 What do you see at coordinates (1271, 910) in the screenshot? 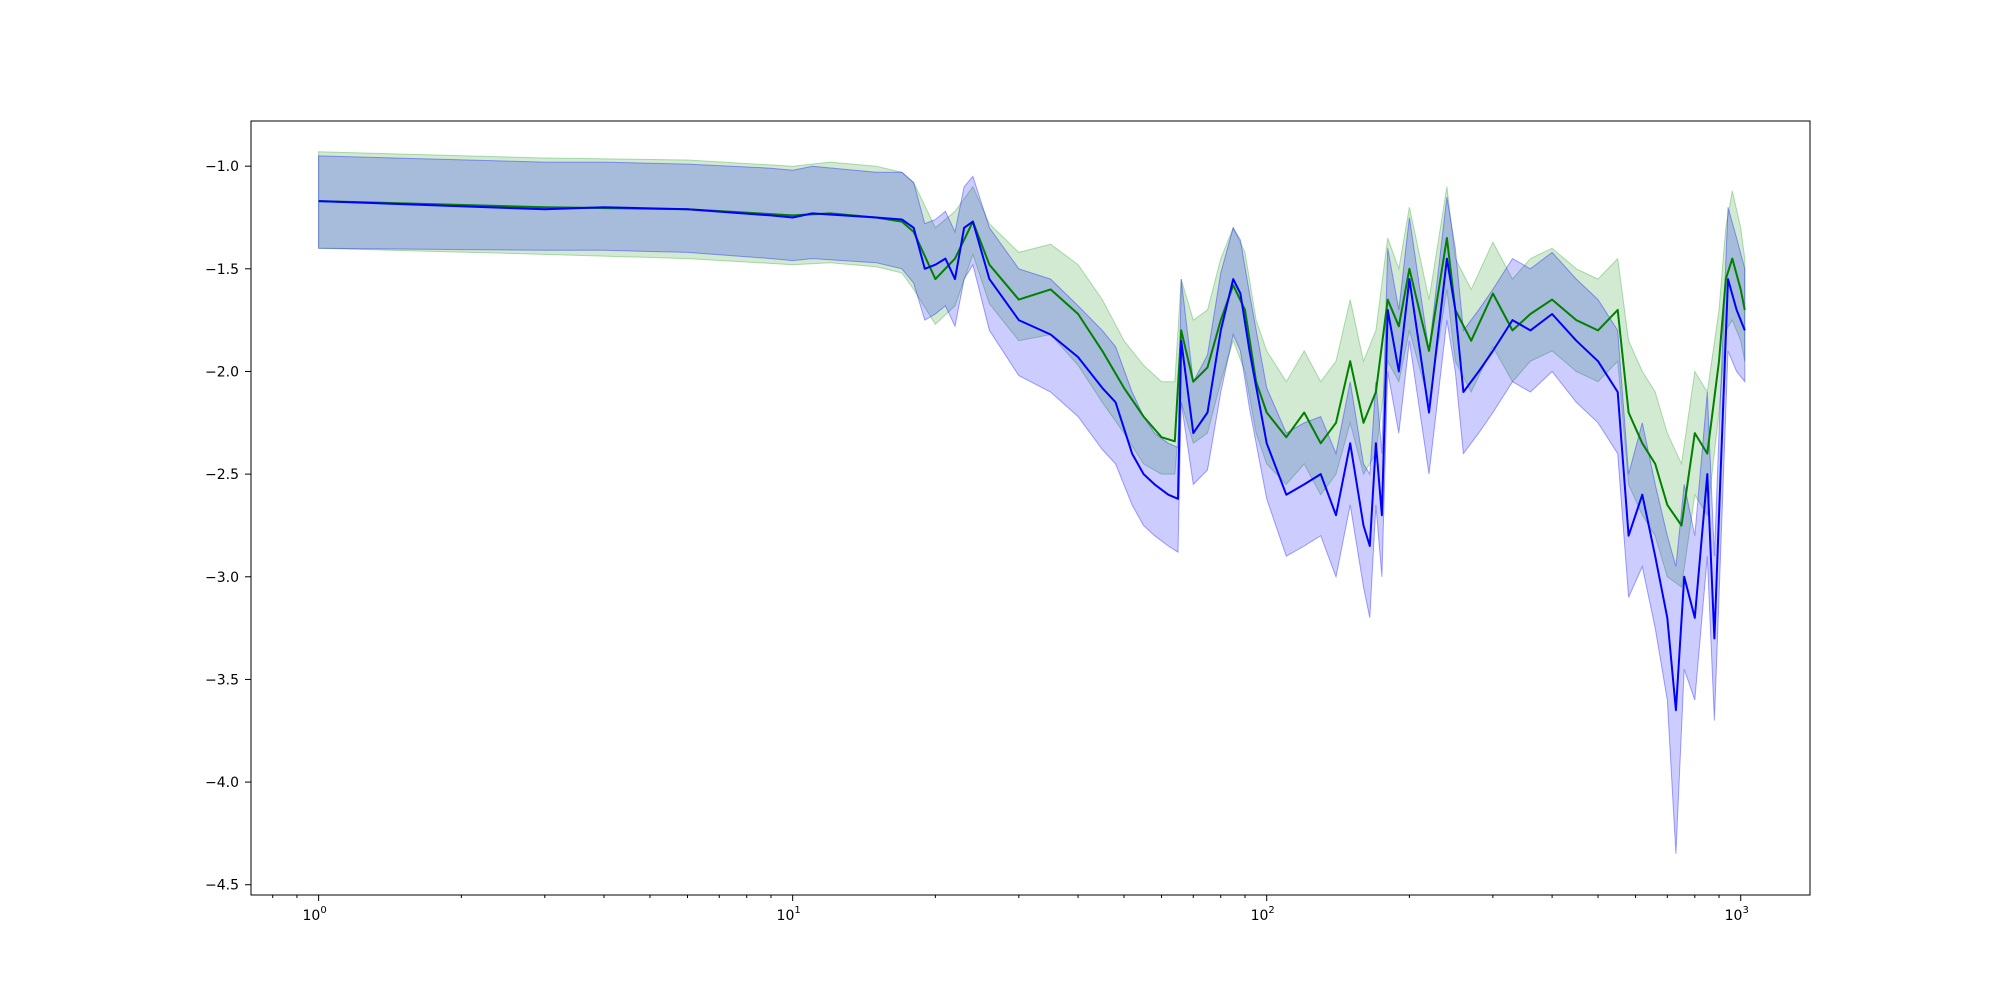
I see `x-tick-exponent: 2` at bounding box center [1271, 910].